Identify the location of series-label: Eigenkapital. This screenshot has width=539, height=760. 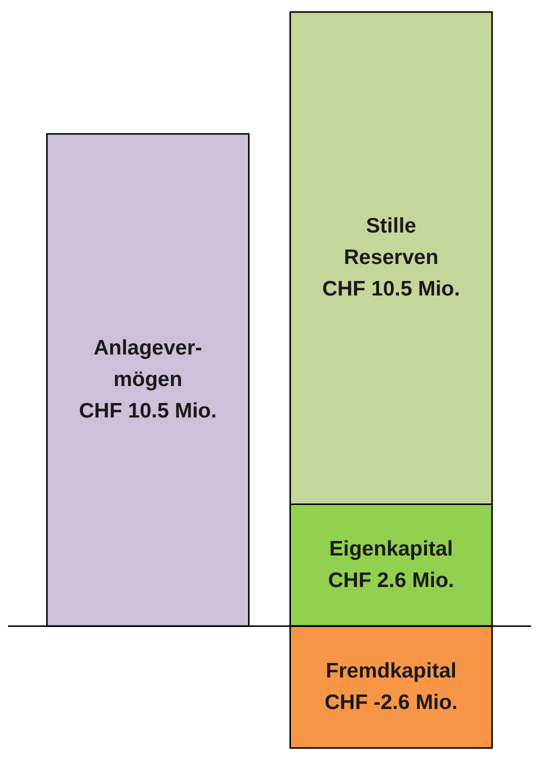
(391, 548).